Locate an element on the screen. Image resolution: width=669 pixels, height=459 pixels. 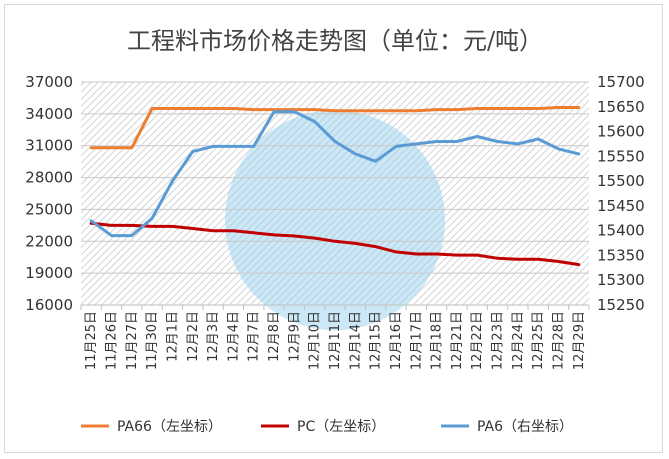
x-tick-label: 12月10日 is located at coordinates (315, 340).